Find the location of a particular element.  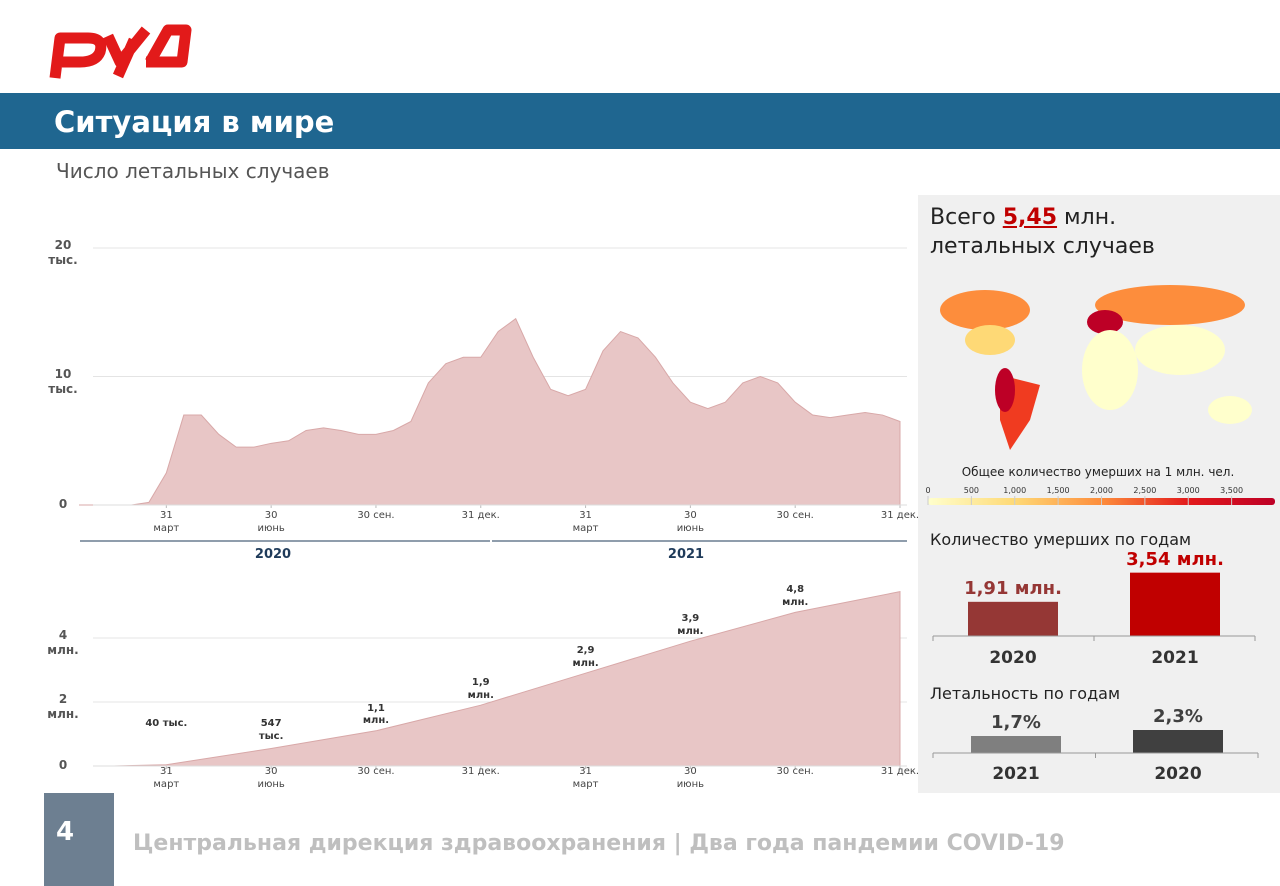

legend-title: Общее количество умерших на 1 млн. чел. is located at coordinates (1098, 472).